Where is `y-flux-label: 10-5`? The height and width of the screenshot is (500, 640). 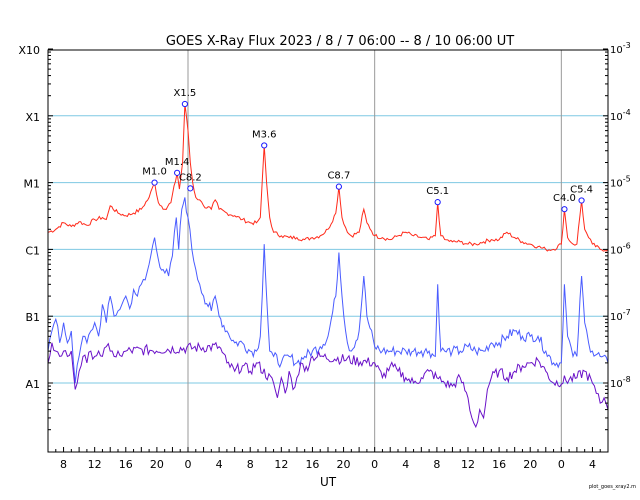 y-flux-label: 10-5 is located at coordinates (620, 182).